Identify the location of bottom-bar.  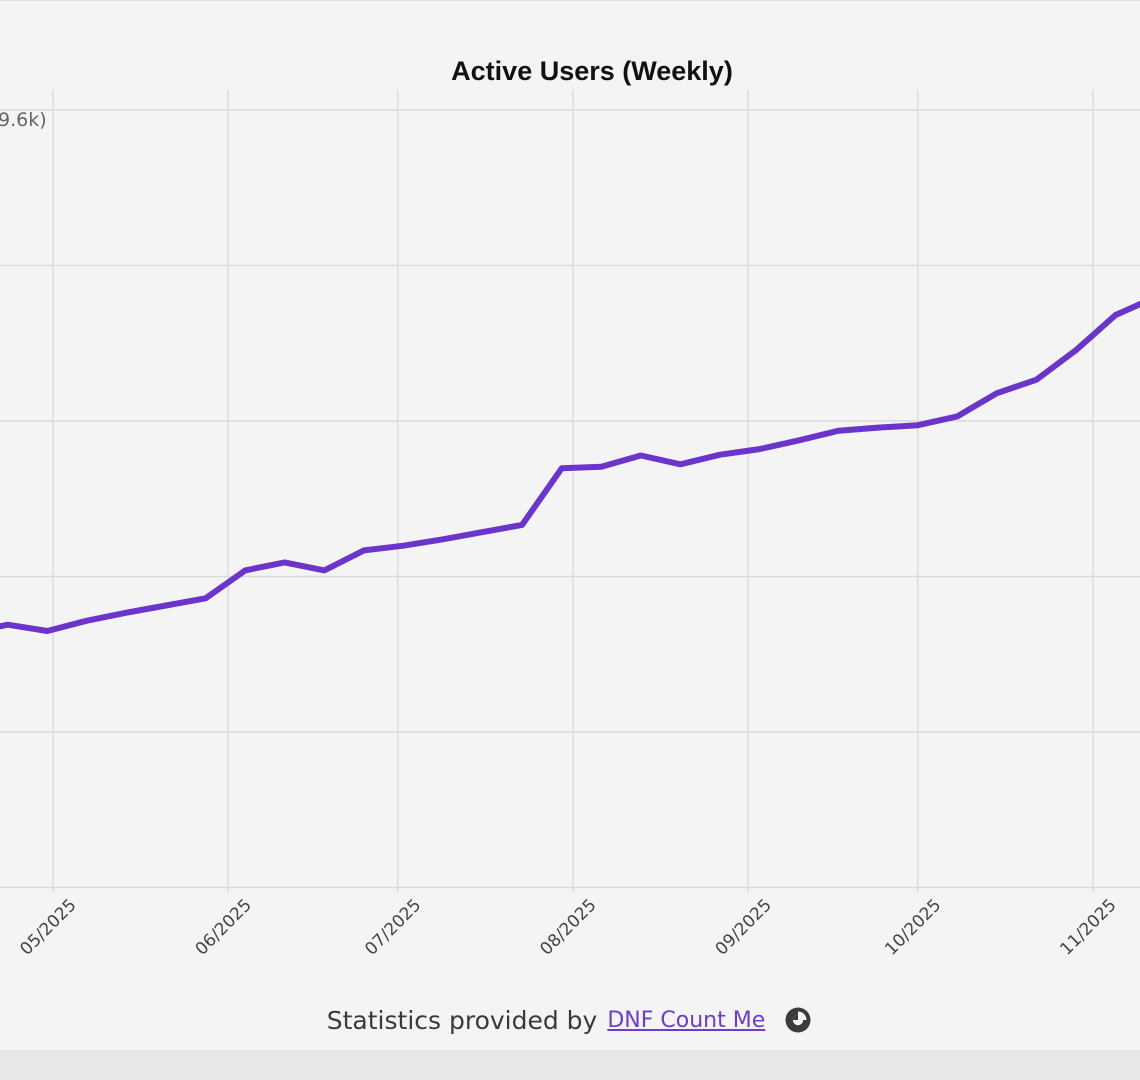
(570, 1065).